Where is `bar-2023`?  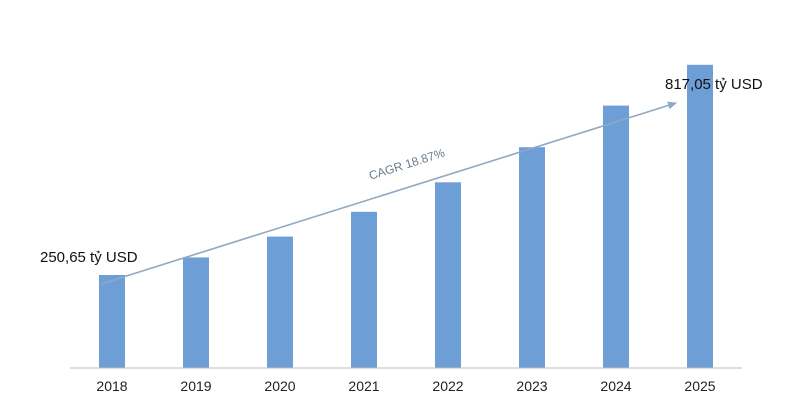 bar-2023 is located at coordinates (532, 257).